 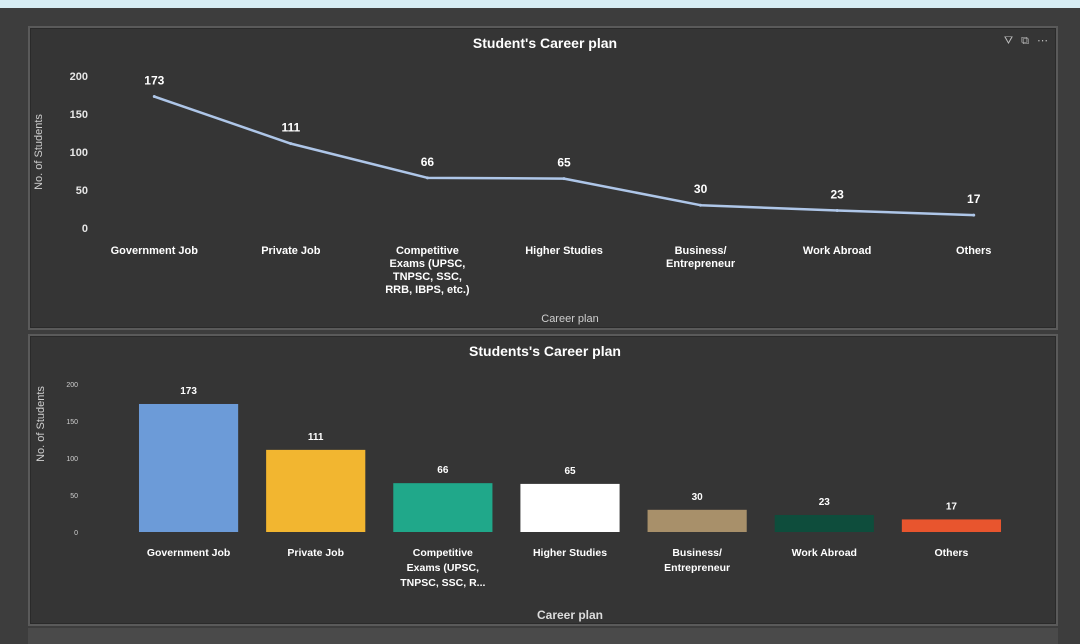 I want to click on filter-icon: ⛛, so click(x=1008, y=40).